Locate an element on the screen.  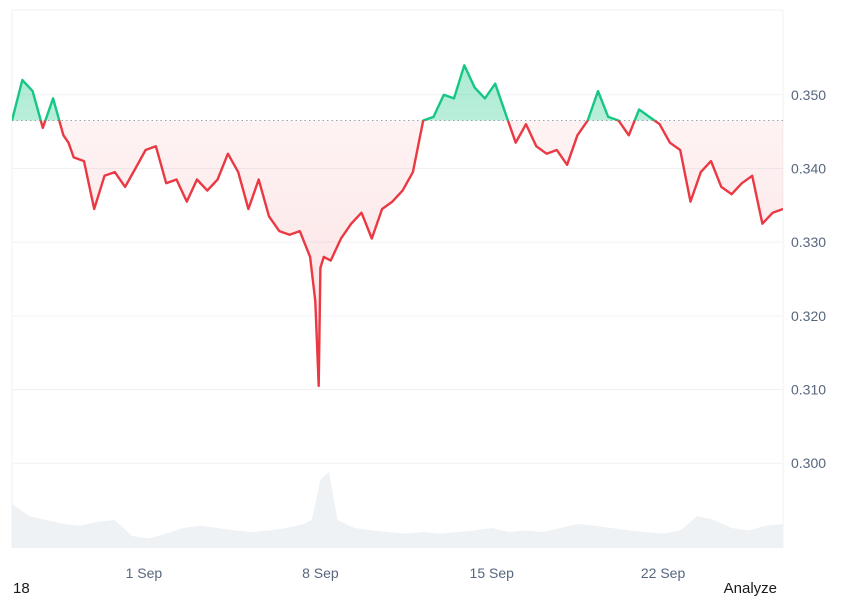
x-tick-label: 22 Sep is located at coordinates (663, 573).